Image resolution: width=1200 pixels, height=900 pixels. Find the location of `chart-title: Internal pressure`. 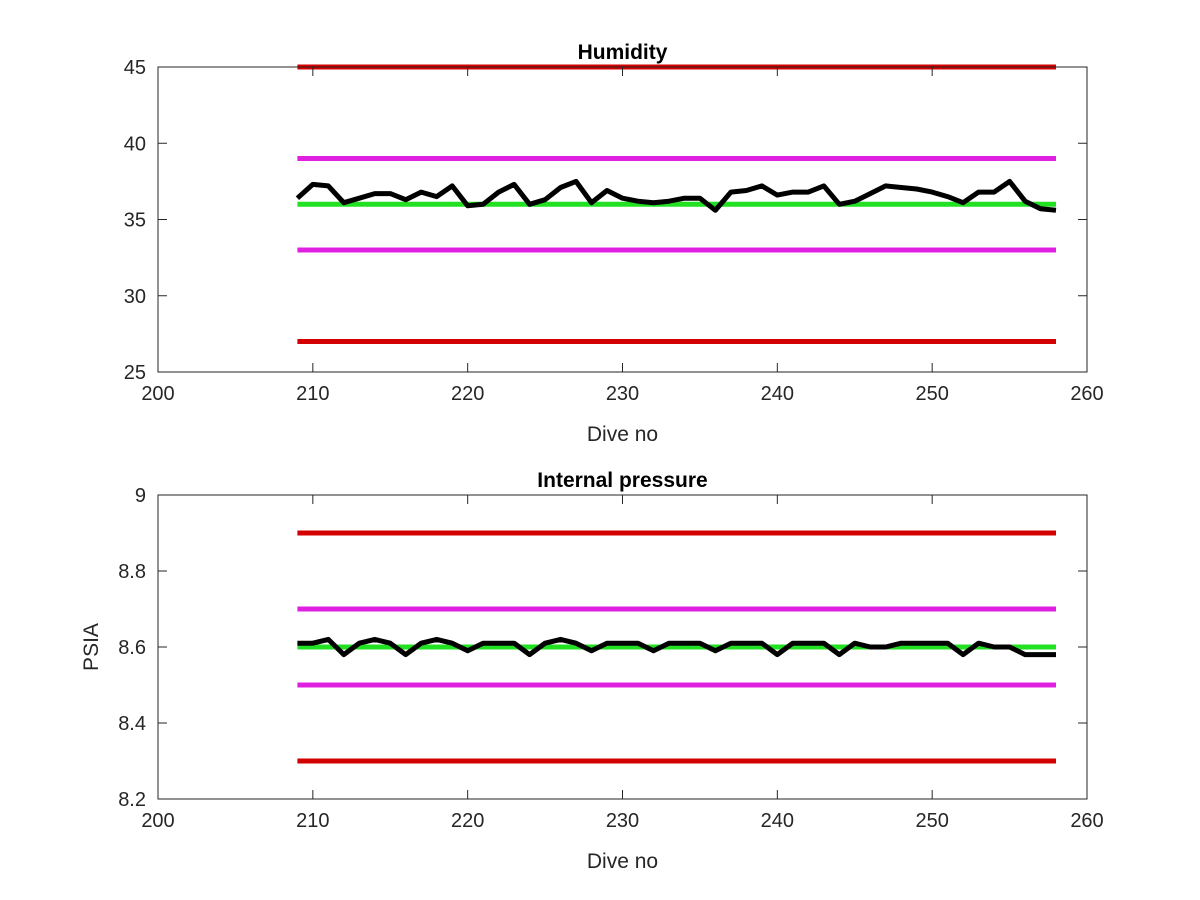

chart-title: Internal pressure is located at coordinates (622, 480).